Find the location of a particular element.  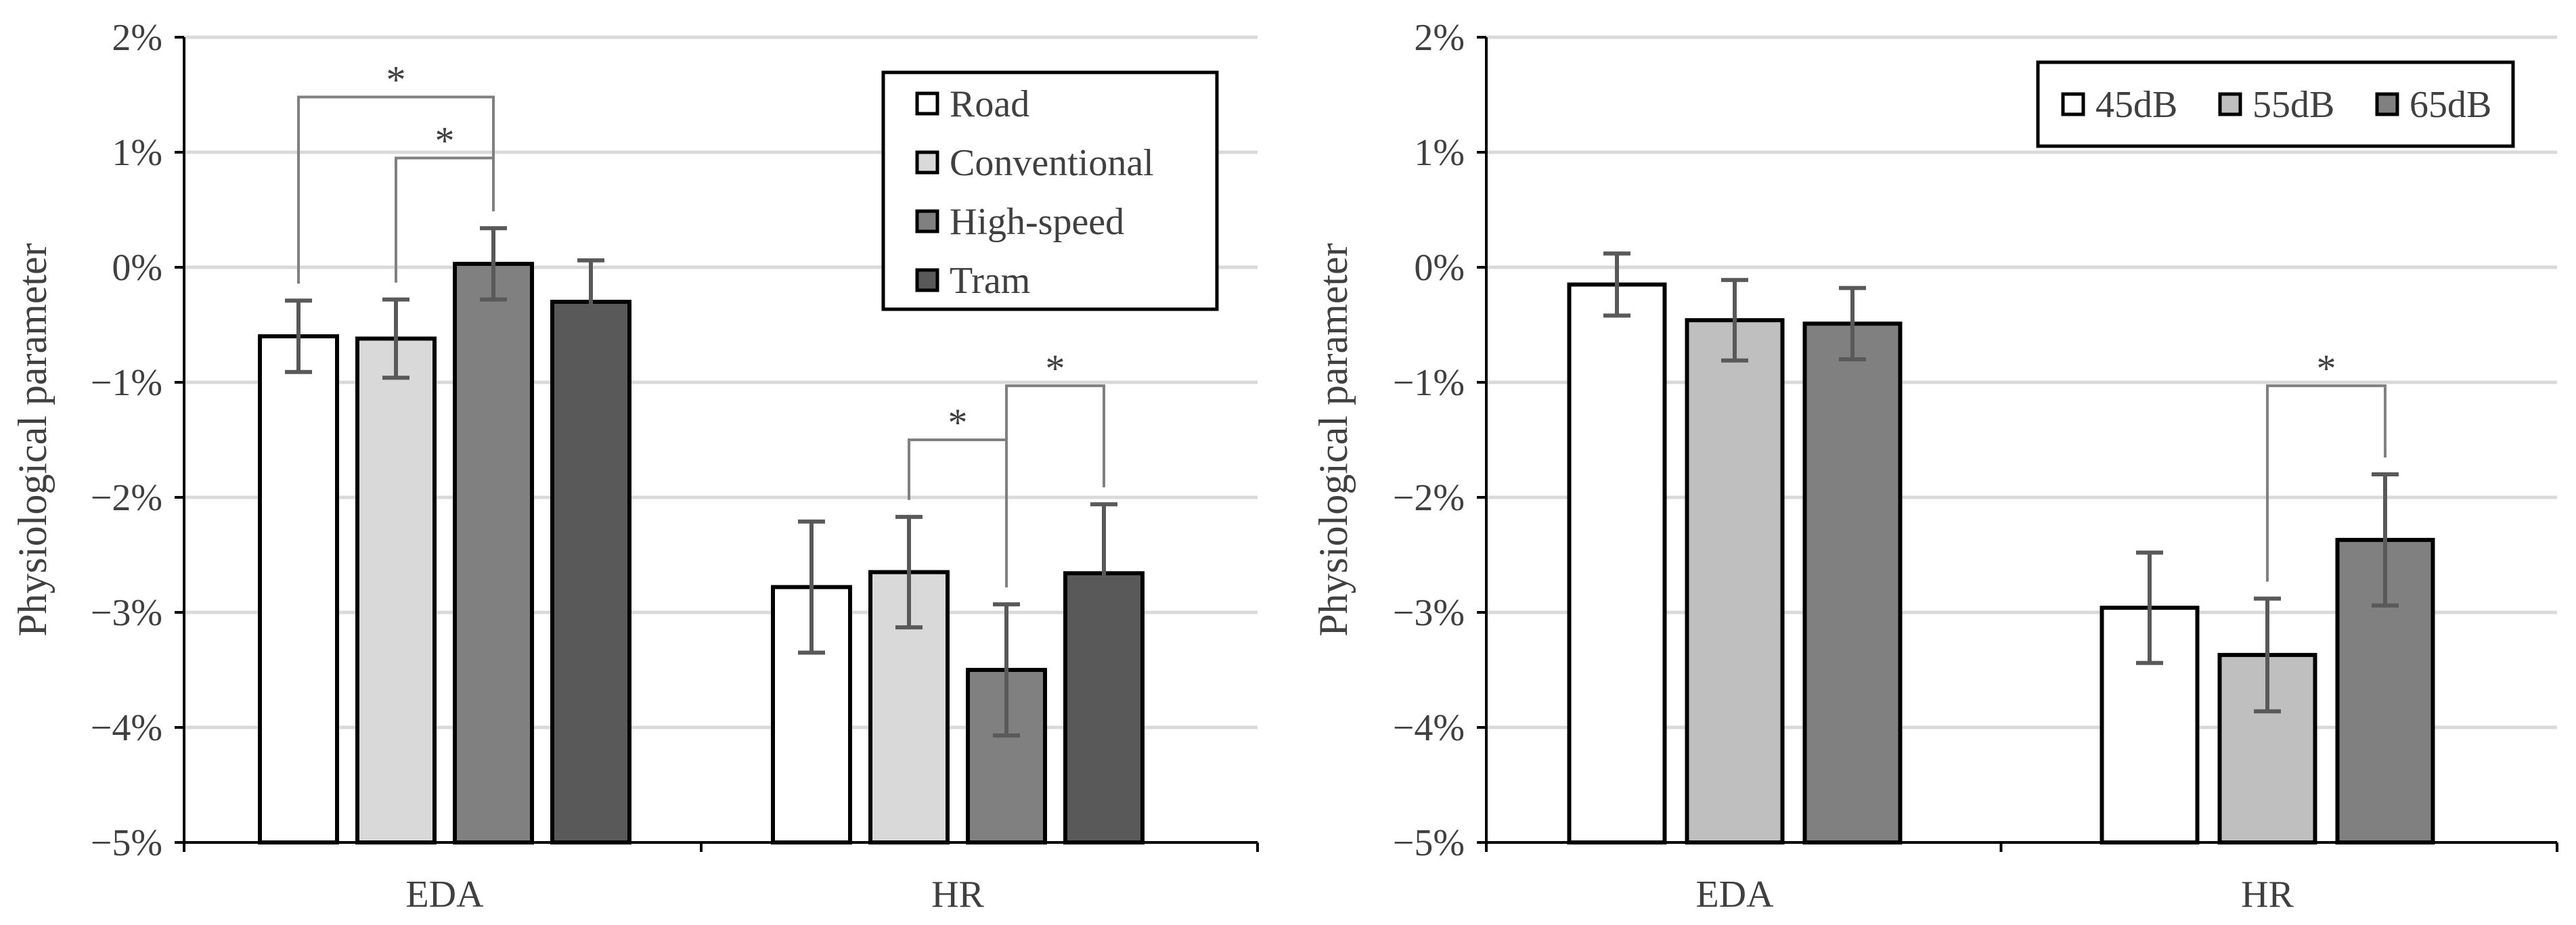

legend-item: 45dB is located at coordinates (2119, 105).